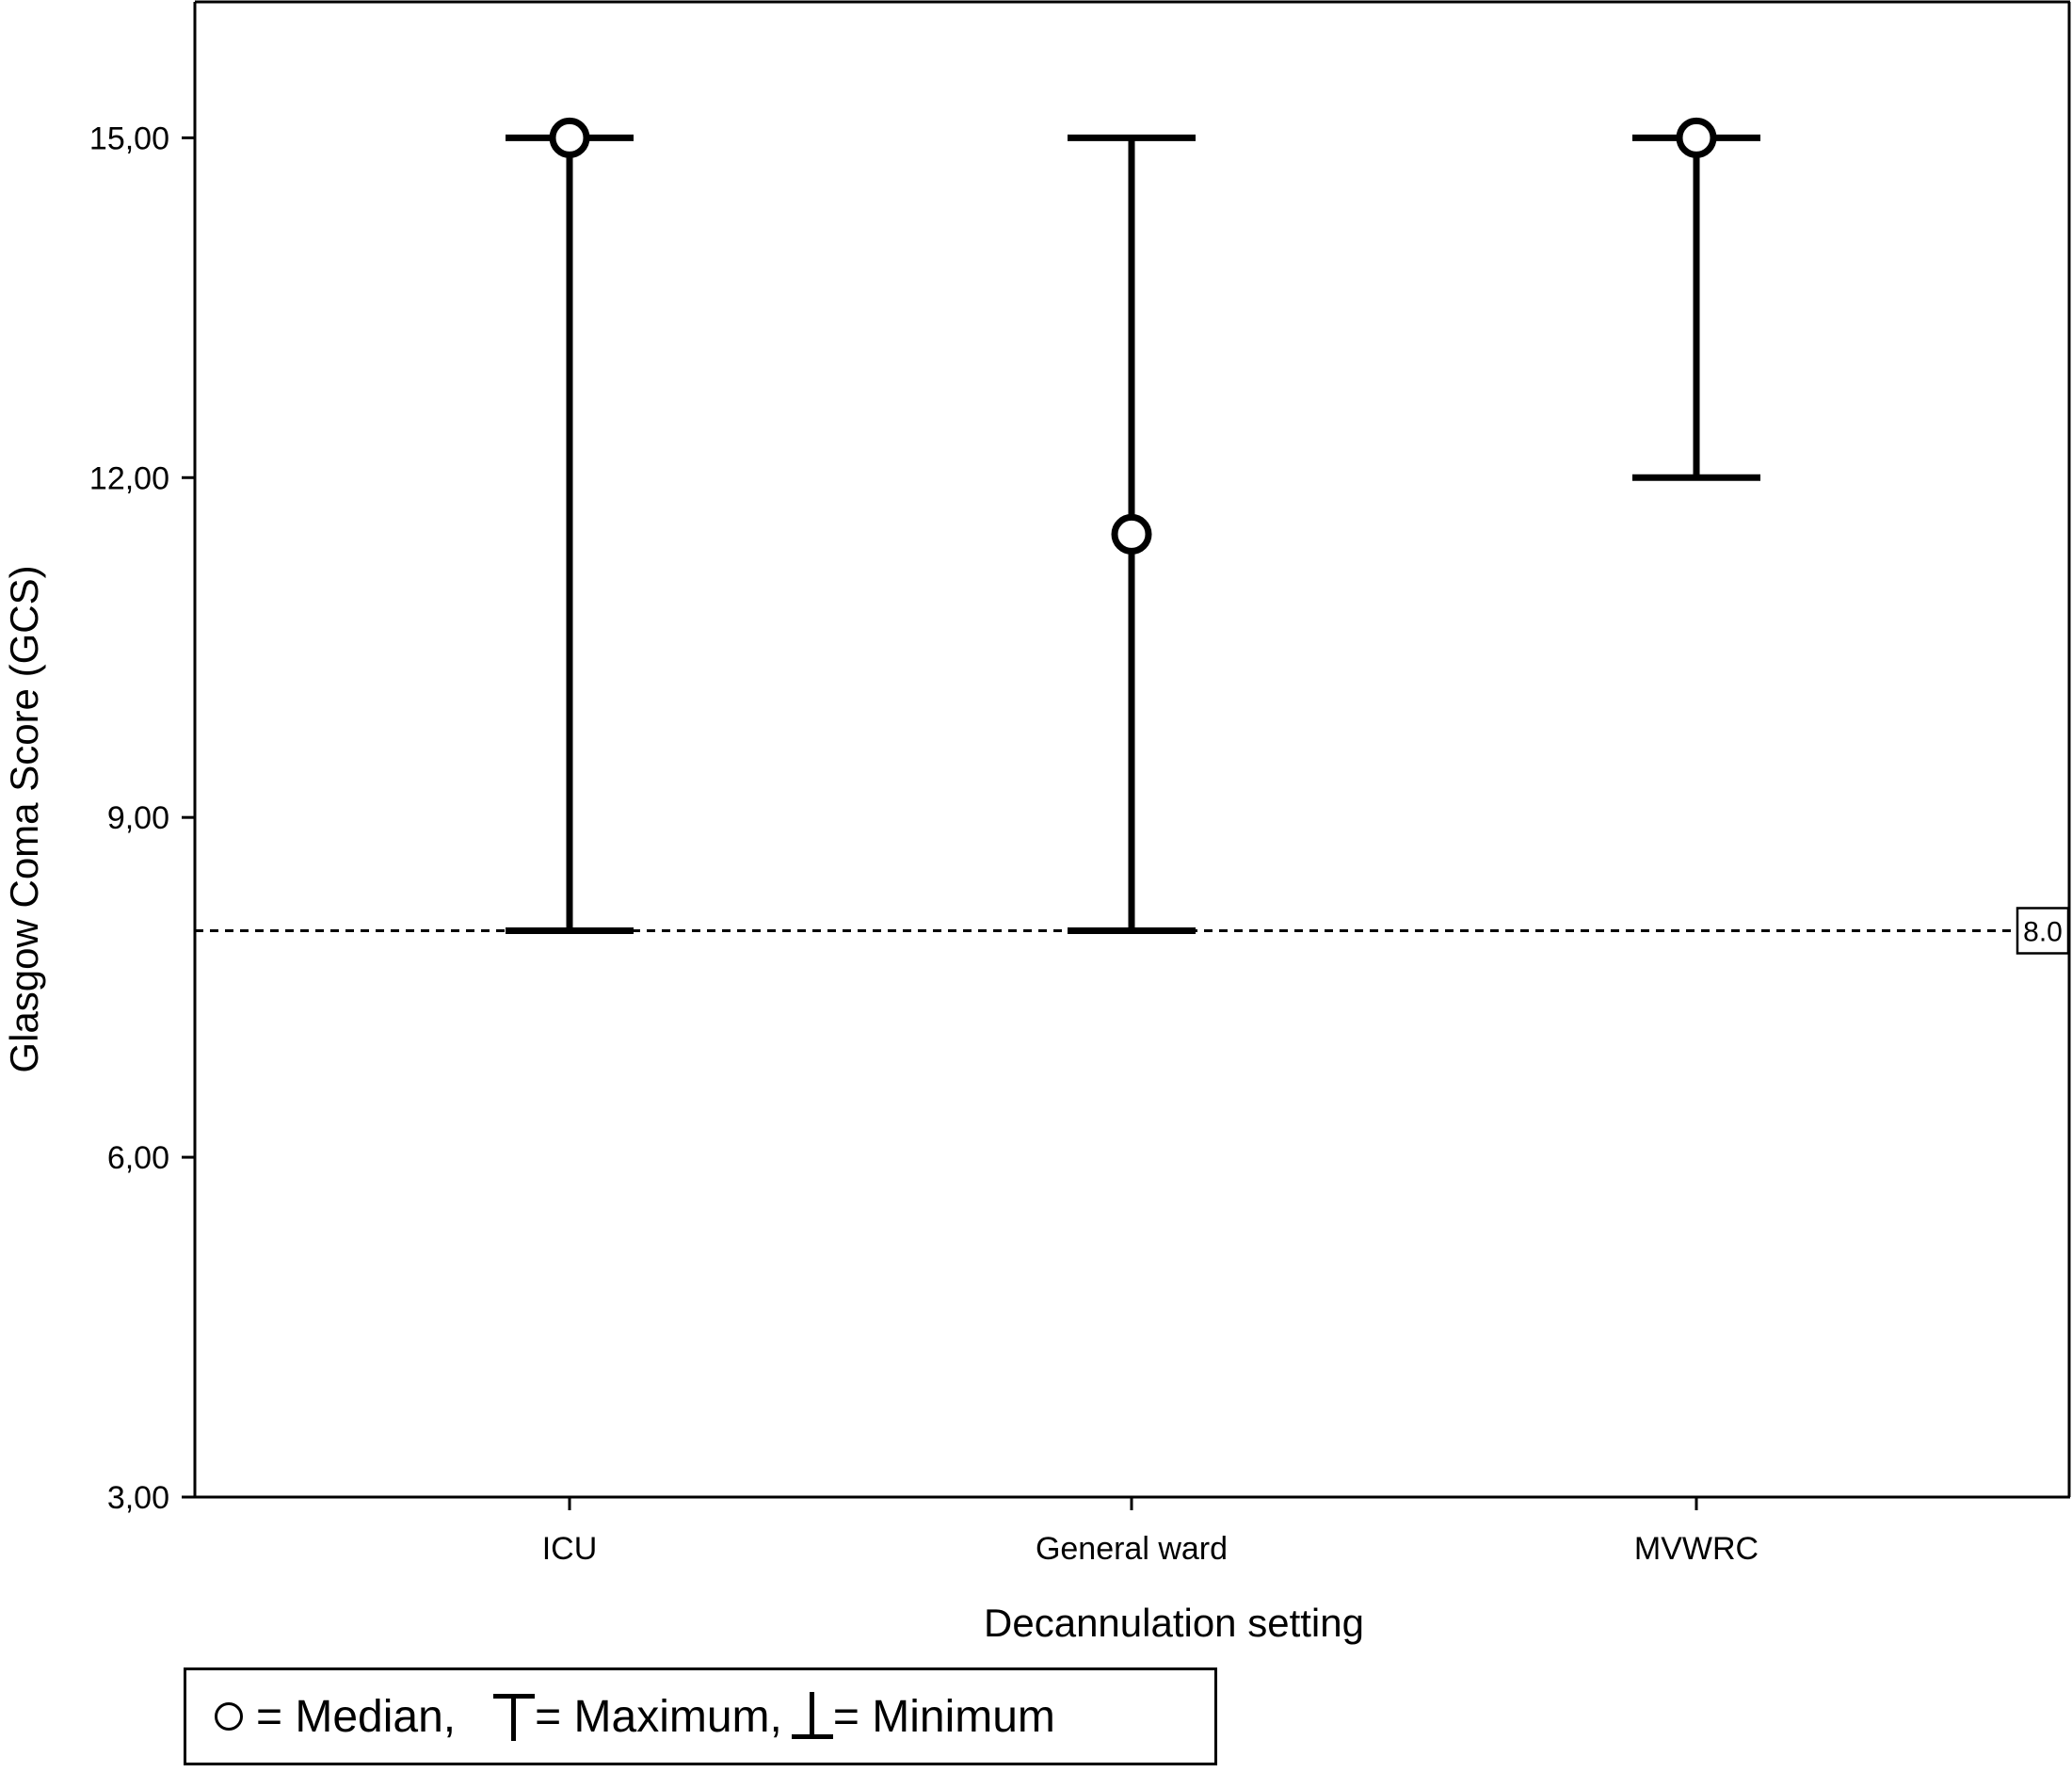 This screenshot has height=1772, width=2072. I want to click on y-tick-label: 9,00, so click(138, 818).